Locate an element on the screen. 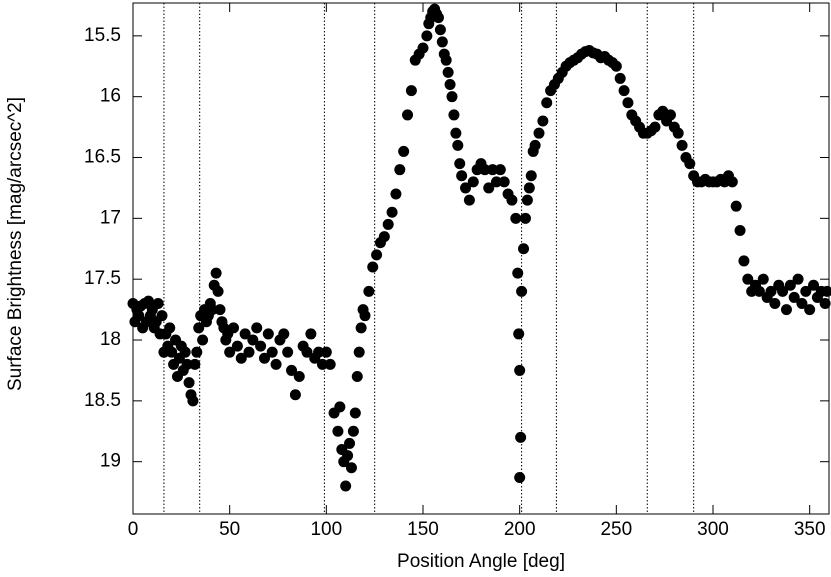 The image size is (831, 577). x-axis-label: Position Angle [deg] is located at coordinates (481, 561).